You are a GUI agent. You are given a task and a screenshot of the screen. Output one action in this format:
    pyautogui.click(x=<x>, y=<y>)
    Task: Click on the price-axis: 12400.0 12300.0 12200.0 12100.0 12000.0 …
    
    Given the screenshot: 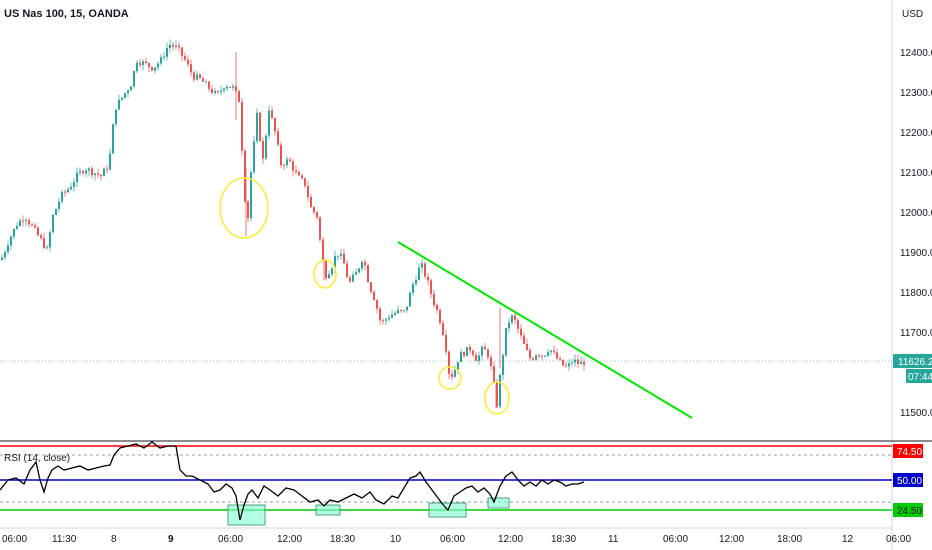 What is the action you would take?
    pyautogui.click(x=916, y=233)
    